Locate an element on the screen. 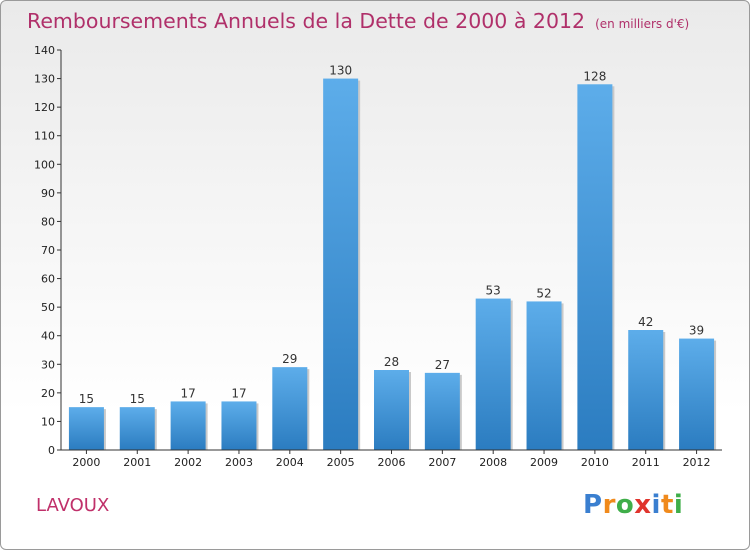 This screenshot has width=750, height=550. x-tick-label-2012: 2012 is located at coordinates (697, 462).